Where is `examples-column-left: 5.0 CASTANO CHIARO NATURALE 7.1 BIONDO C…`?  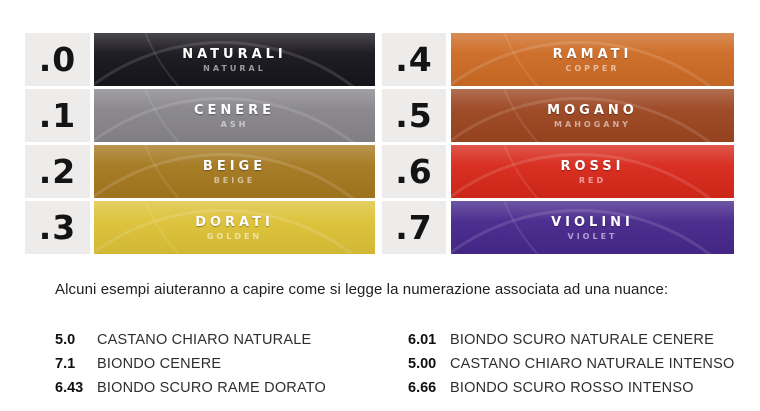
examples-column-left: 5.0 CASTANO CHIARO NATURALE 7.1 BIONDO C… is located at coordinates (231, 364).